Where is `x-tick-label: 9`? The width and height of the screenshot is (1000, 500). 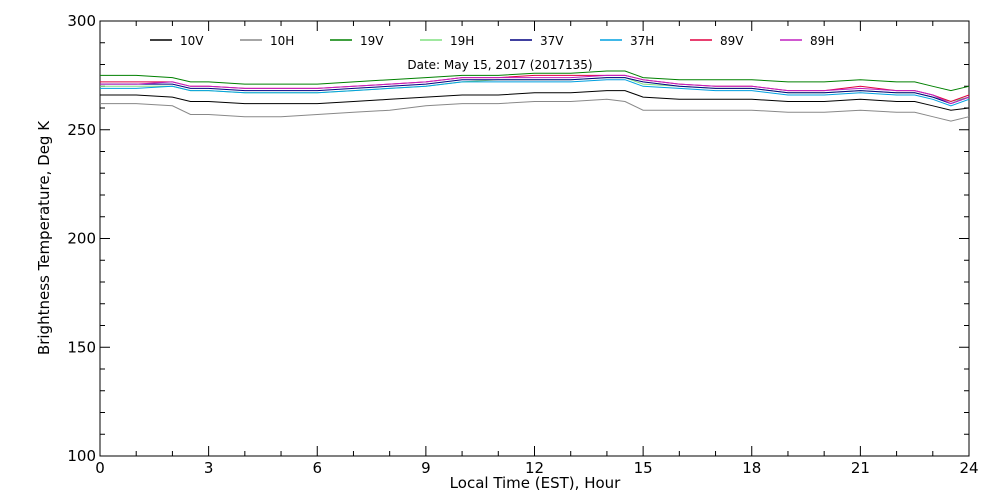
x-tick-label: 9 is located at coordinates (426, 468).